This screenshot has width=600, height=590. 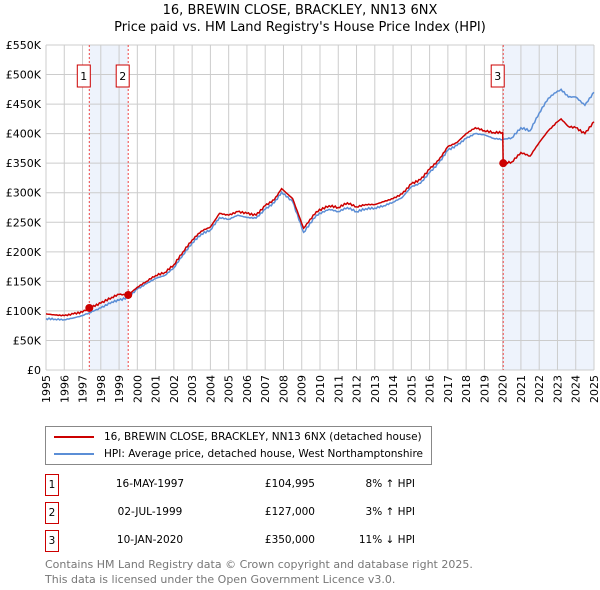 I want to click on x-tick-label: 1998, so click(x=101, y=389).